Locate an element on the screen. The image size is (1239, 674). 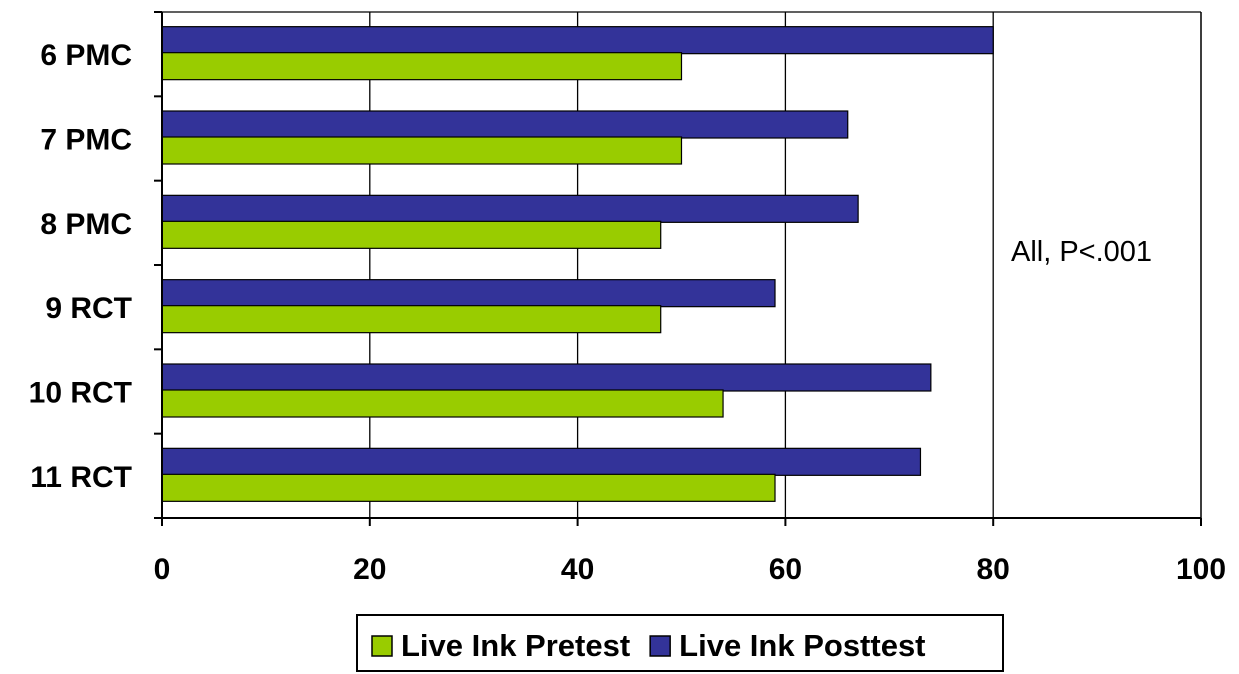
x-tick-label-40: 40 is located at coordinates (577, 569).